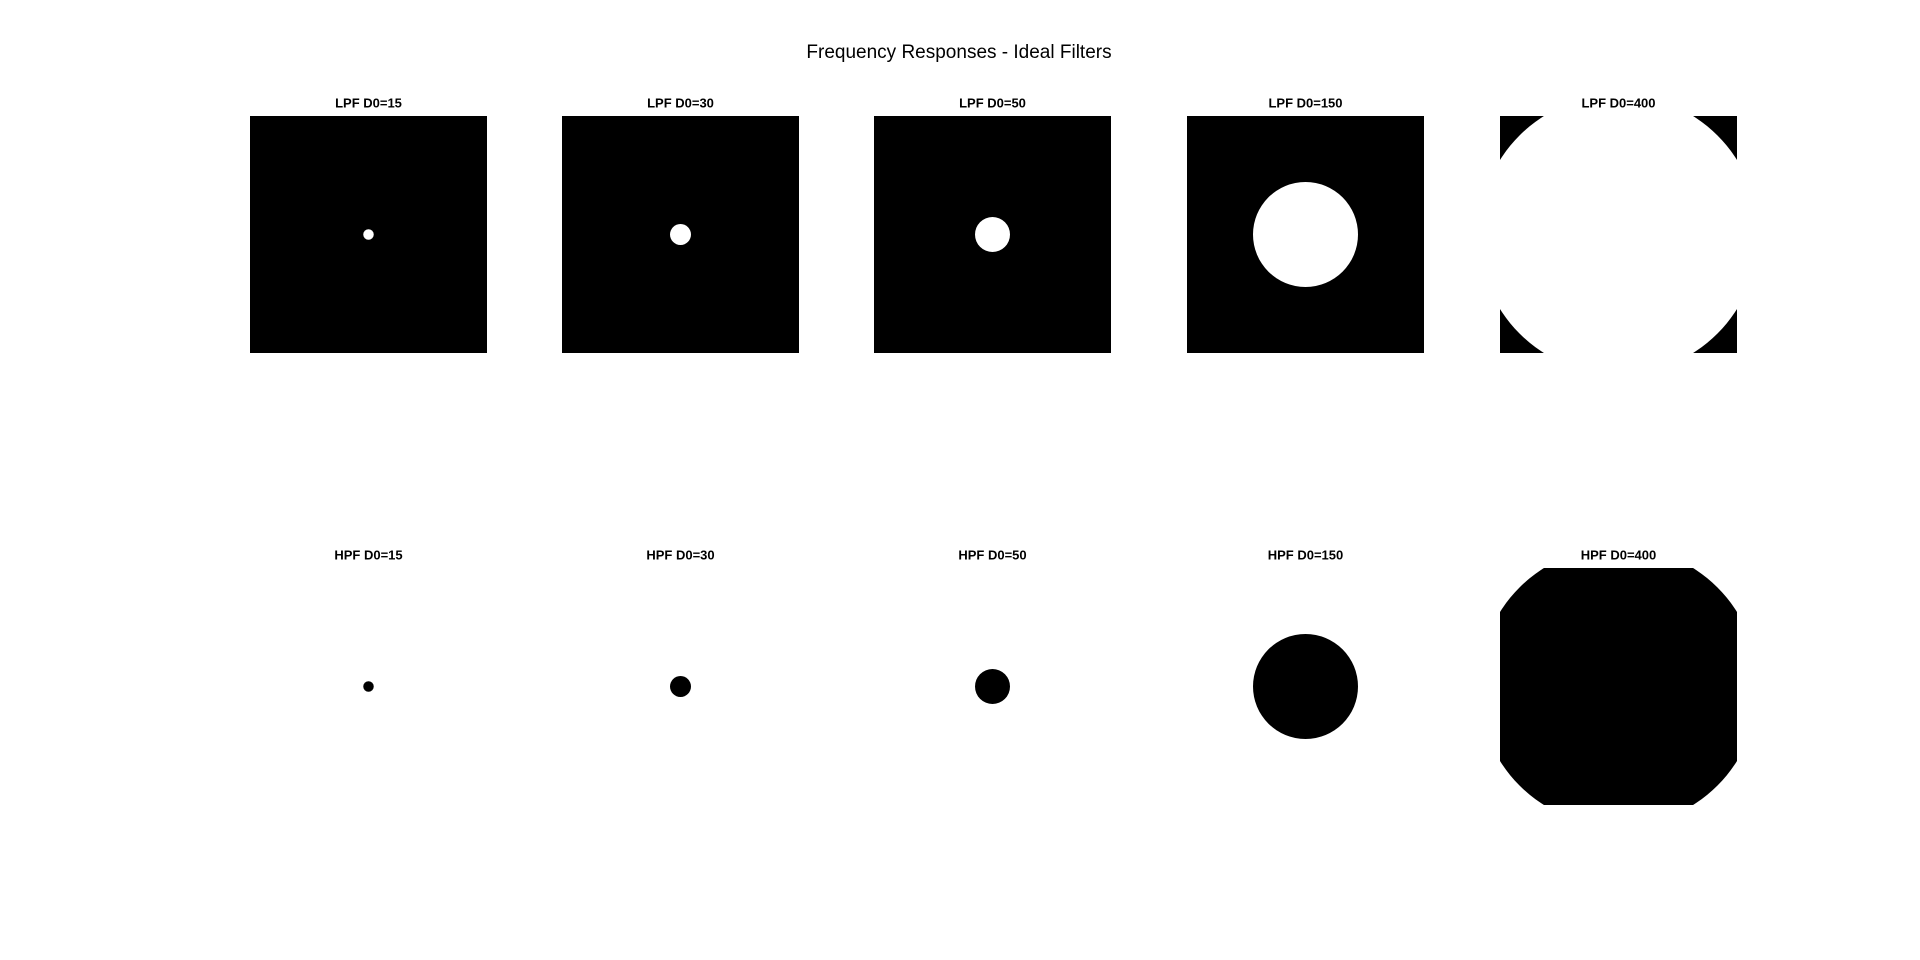  Describe the element at coordinates (1619, 554) in the screenshot. I see `panel-title: HPF D0=400` at that location.